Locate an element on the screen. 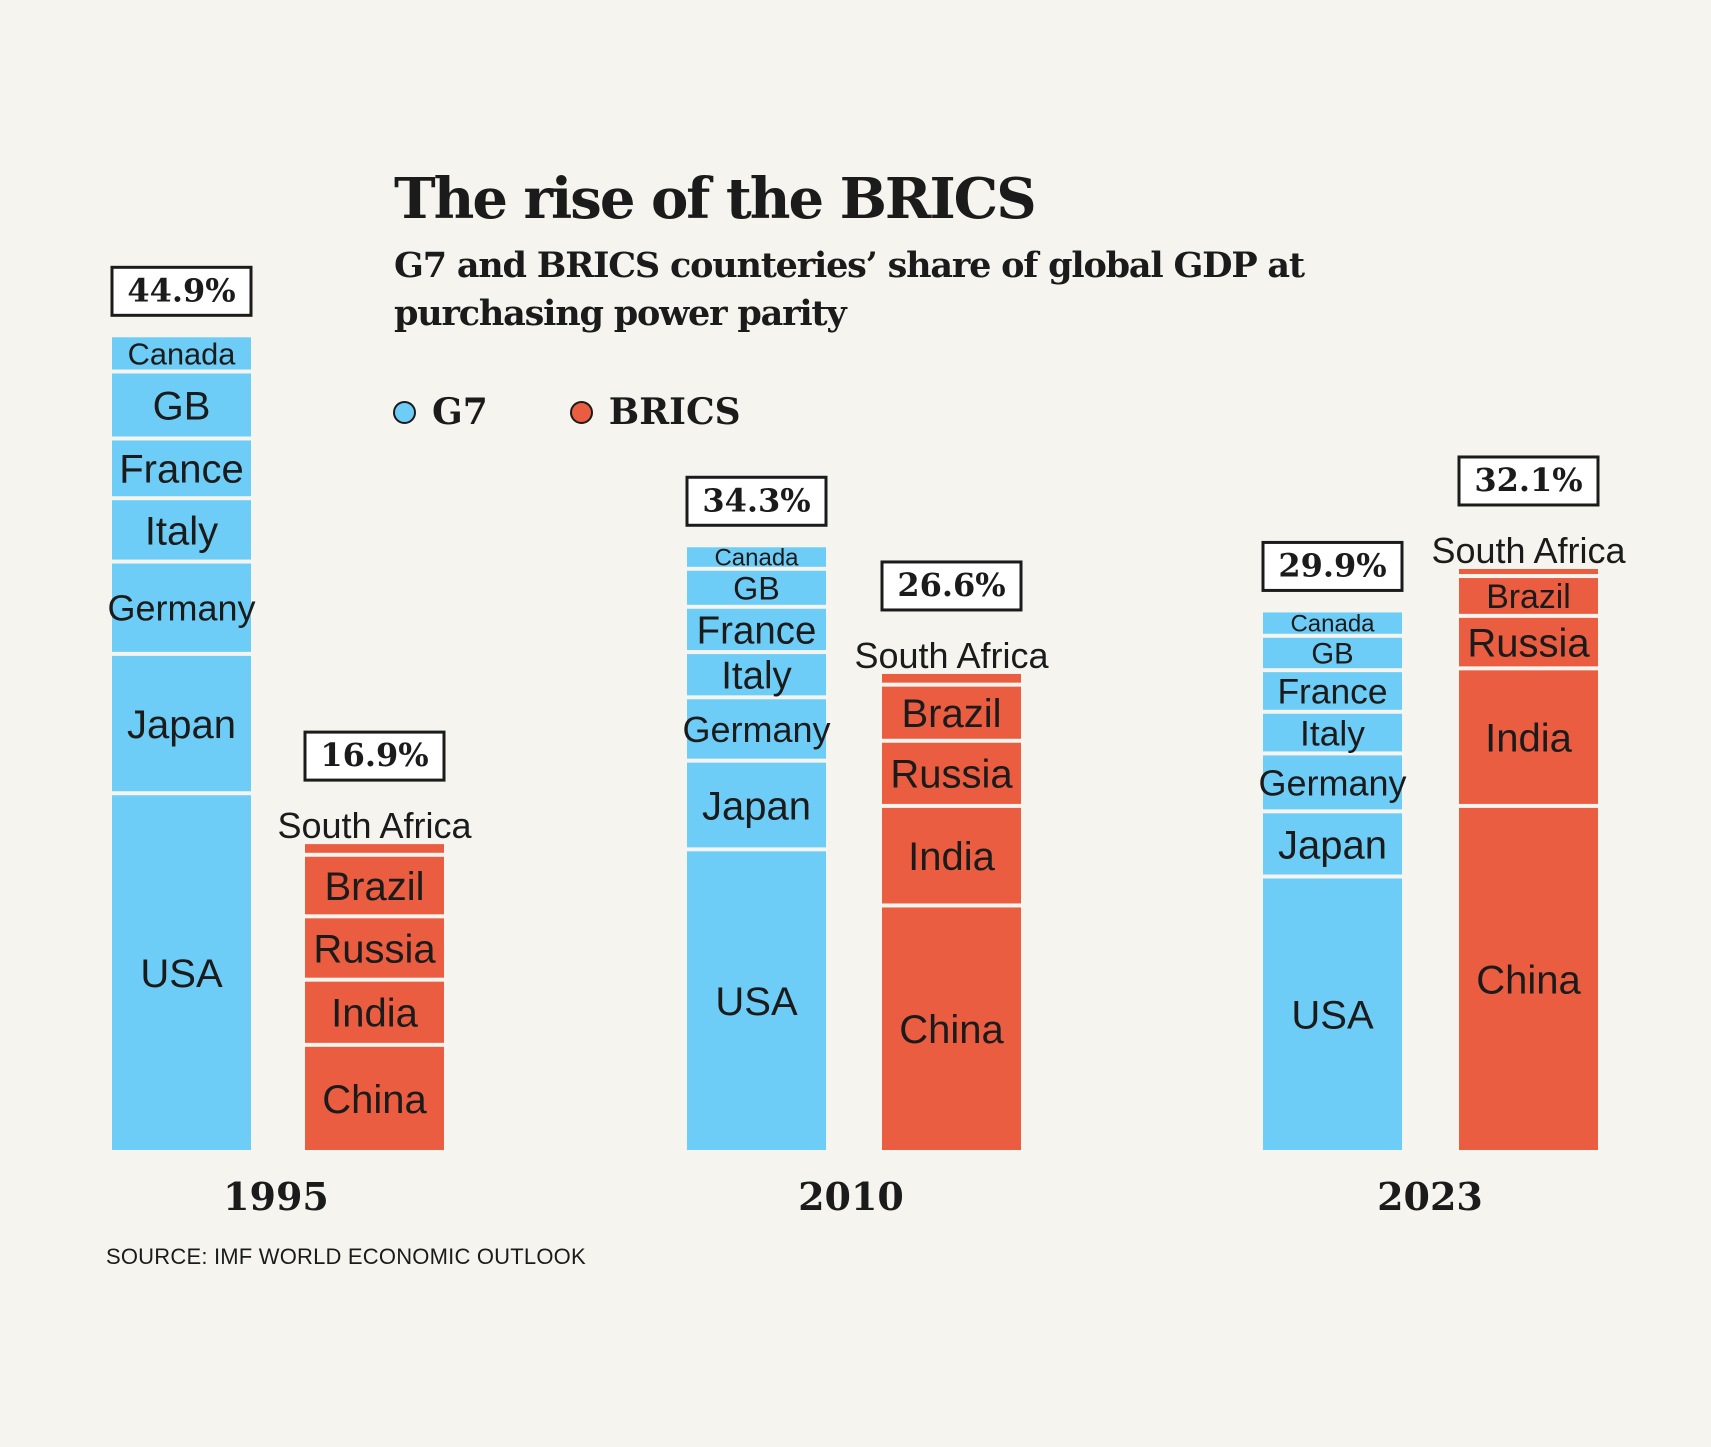 The width and height of the screenshot is (1711, 1447). bar-segment-1995-g7-usa is located at coordinates (181, 972).